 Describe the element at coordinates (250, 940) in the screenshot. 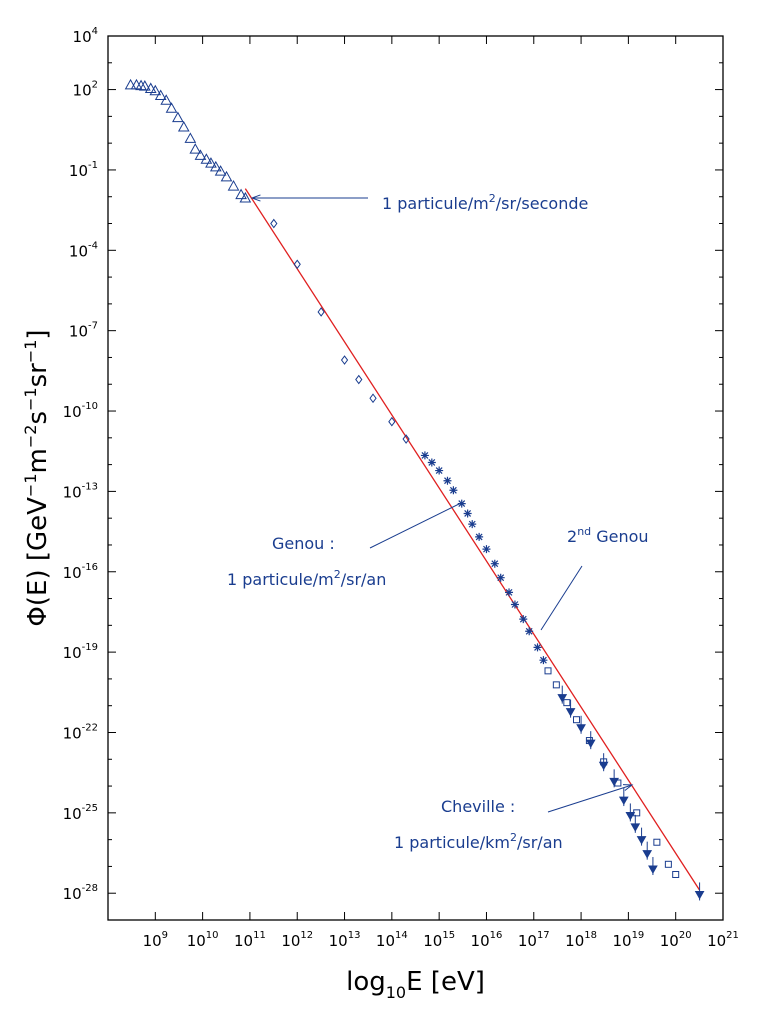

I see `x-tick-label: 1011` at that location.